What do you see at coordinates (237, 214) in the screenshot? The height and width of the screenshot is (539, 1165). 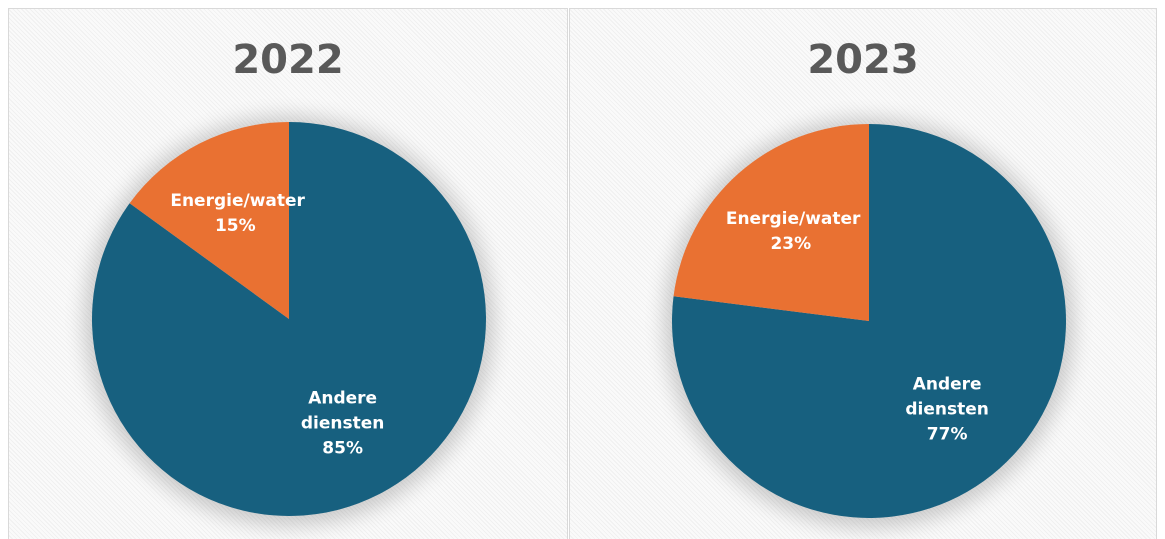 I see `data-label: Energie/water 15%` at bounding box center [237, 214].